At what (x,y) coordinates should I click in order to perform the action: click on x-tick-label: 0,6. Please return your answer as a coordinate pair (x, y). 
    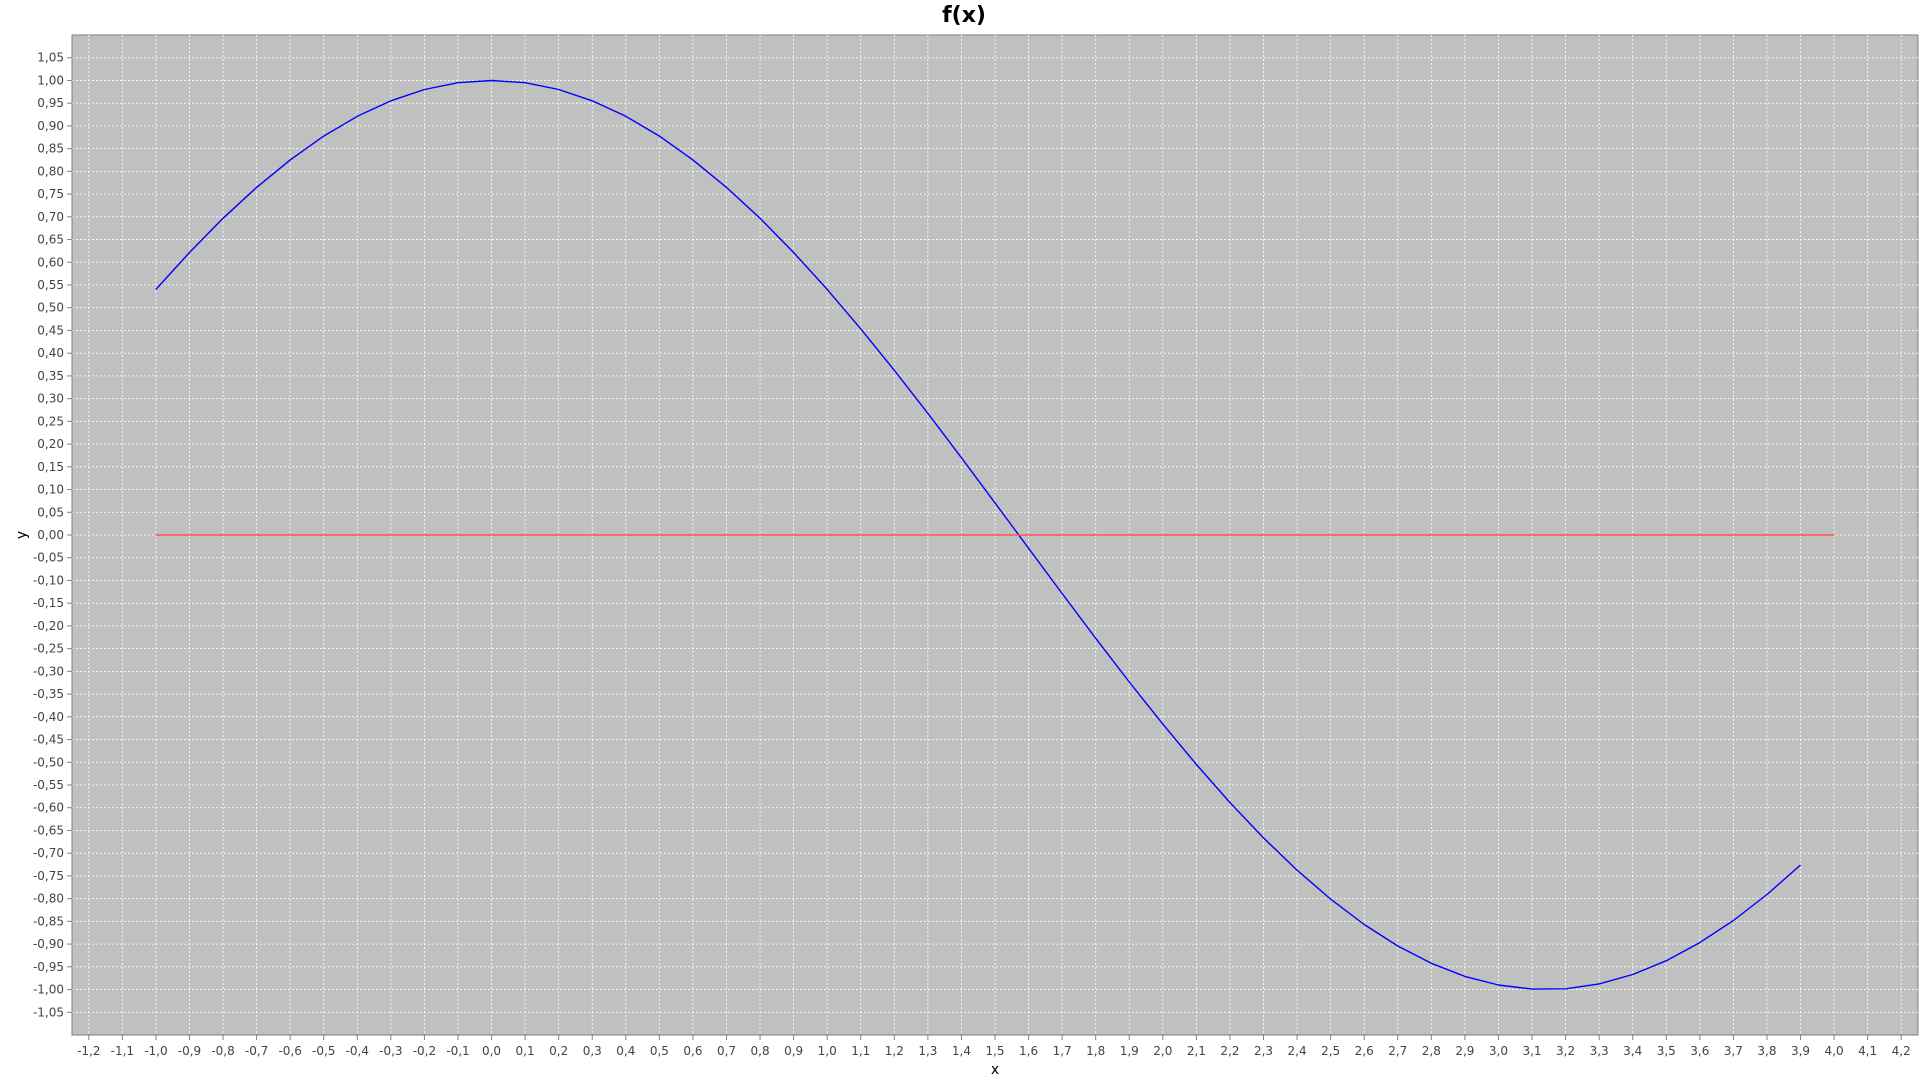
    Looking at the image, I should click on (692, 1051).